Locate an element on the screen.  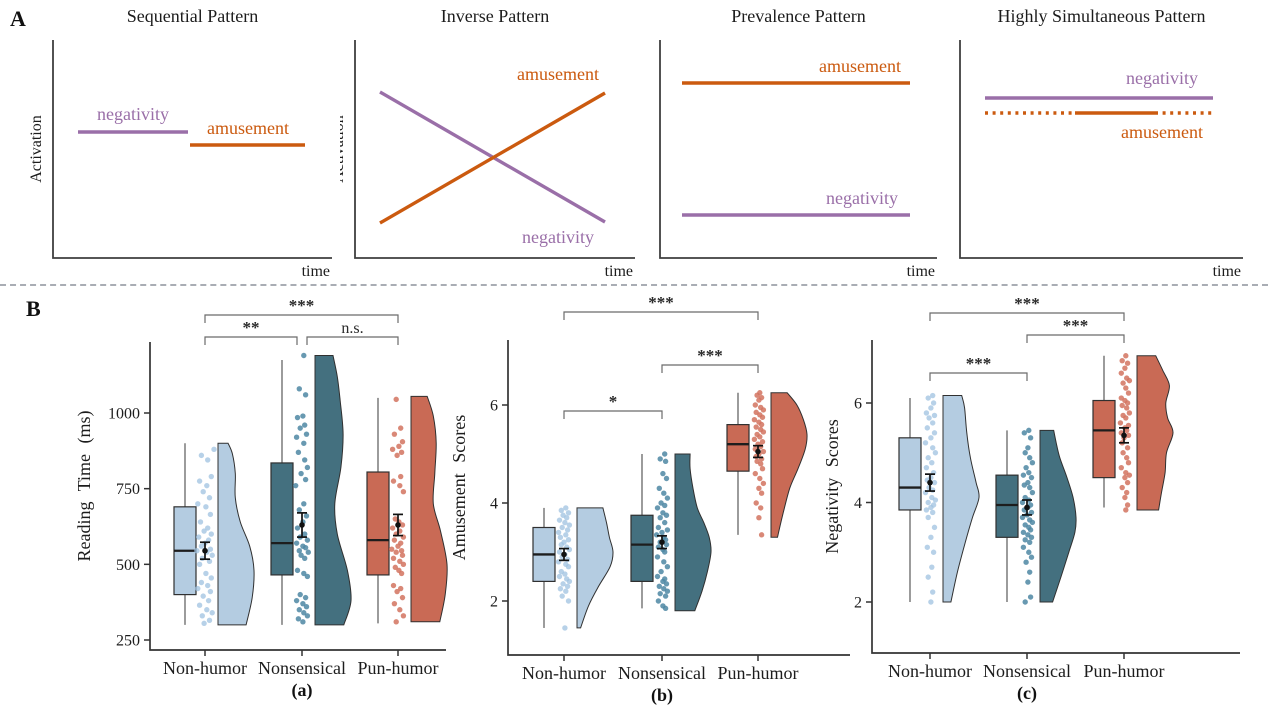
panel-b-label: B is located at coordinates (33, 308).